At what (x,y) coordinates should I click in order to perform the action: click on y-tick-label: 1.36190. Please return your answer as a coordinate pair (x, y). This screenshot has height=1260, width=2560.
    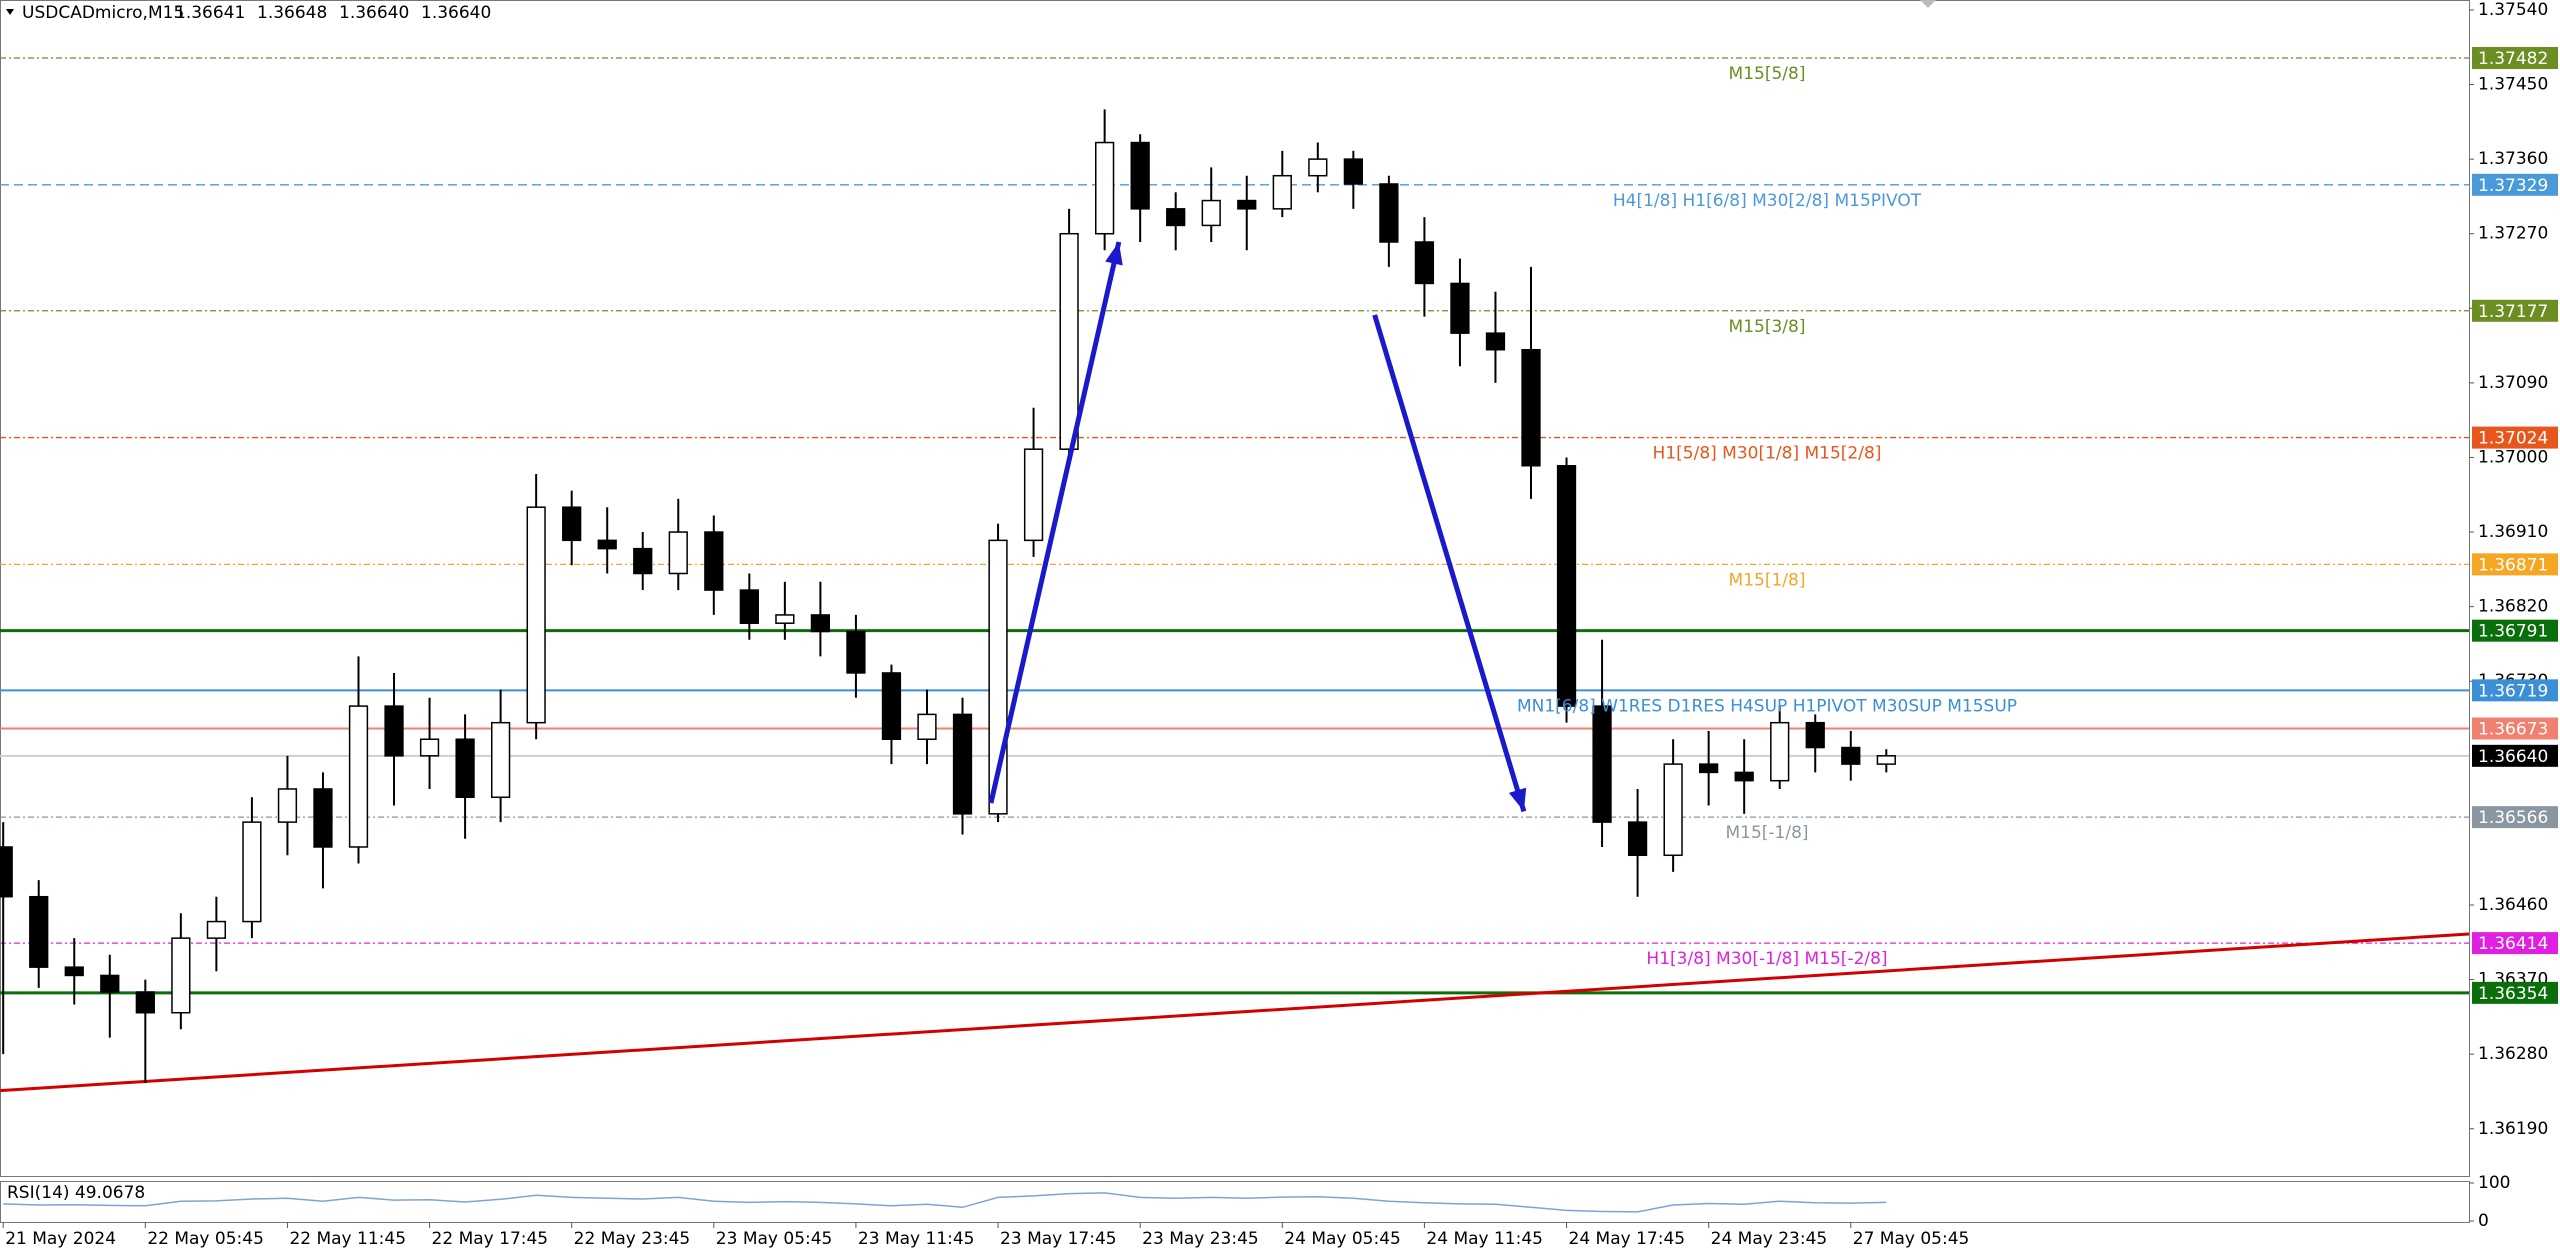
    Looking at the image, I should click on (2513, 1129).